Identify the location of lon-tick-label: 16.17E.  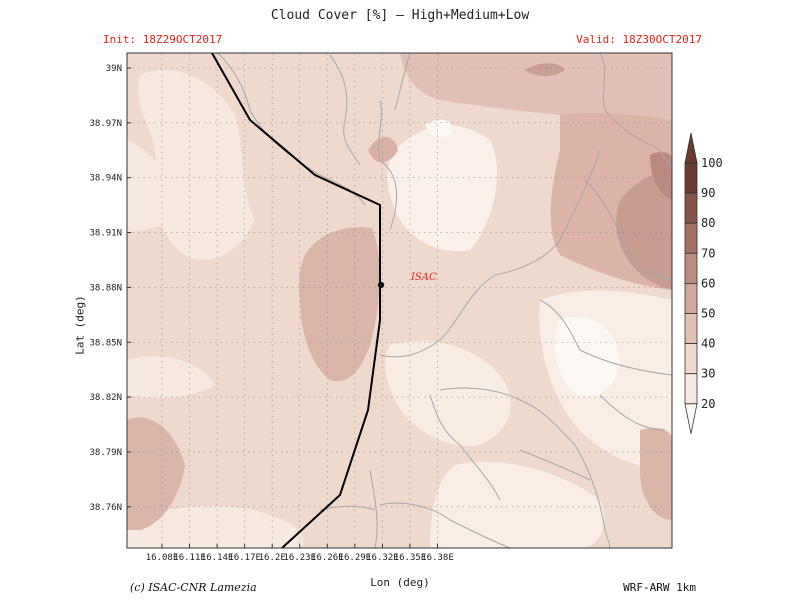
(244, 558).